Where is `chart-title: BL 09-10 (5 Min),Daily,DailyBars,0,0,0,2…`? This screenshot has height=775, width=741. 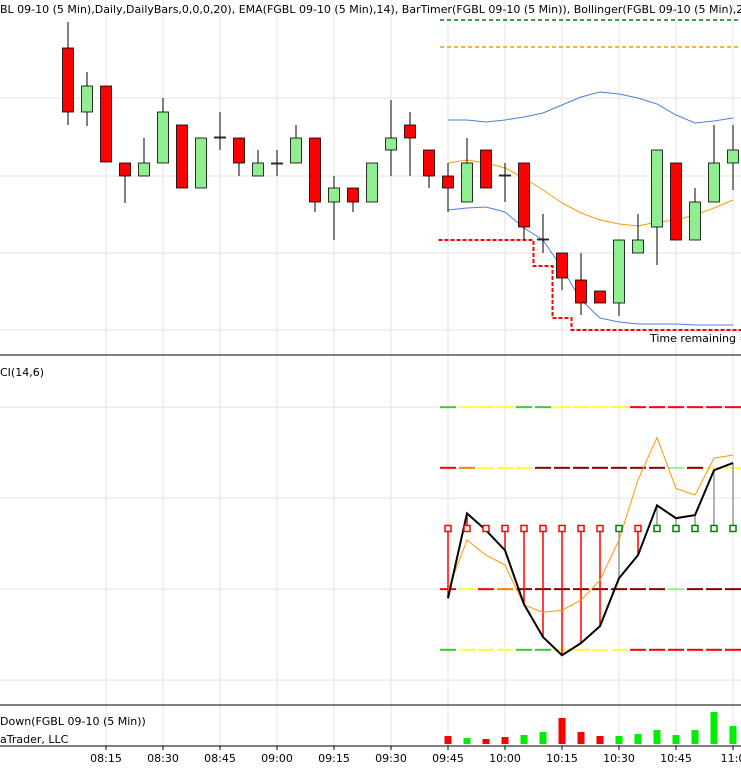
chart-title: BL 09-10 (5 Min),Daily,DailyBars,0,0,0,2… is located at coordinates (370, 9).